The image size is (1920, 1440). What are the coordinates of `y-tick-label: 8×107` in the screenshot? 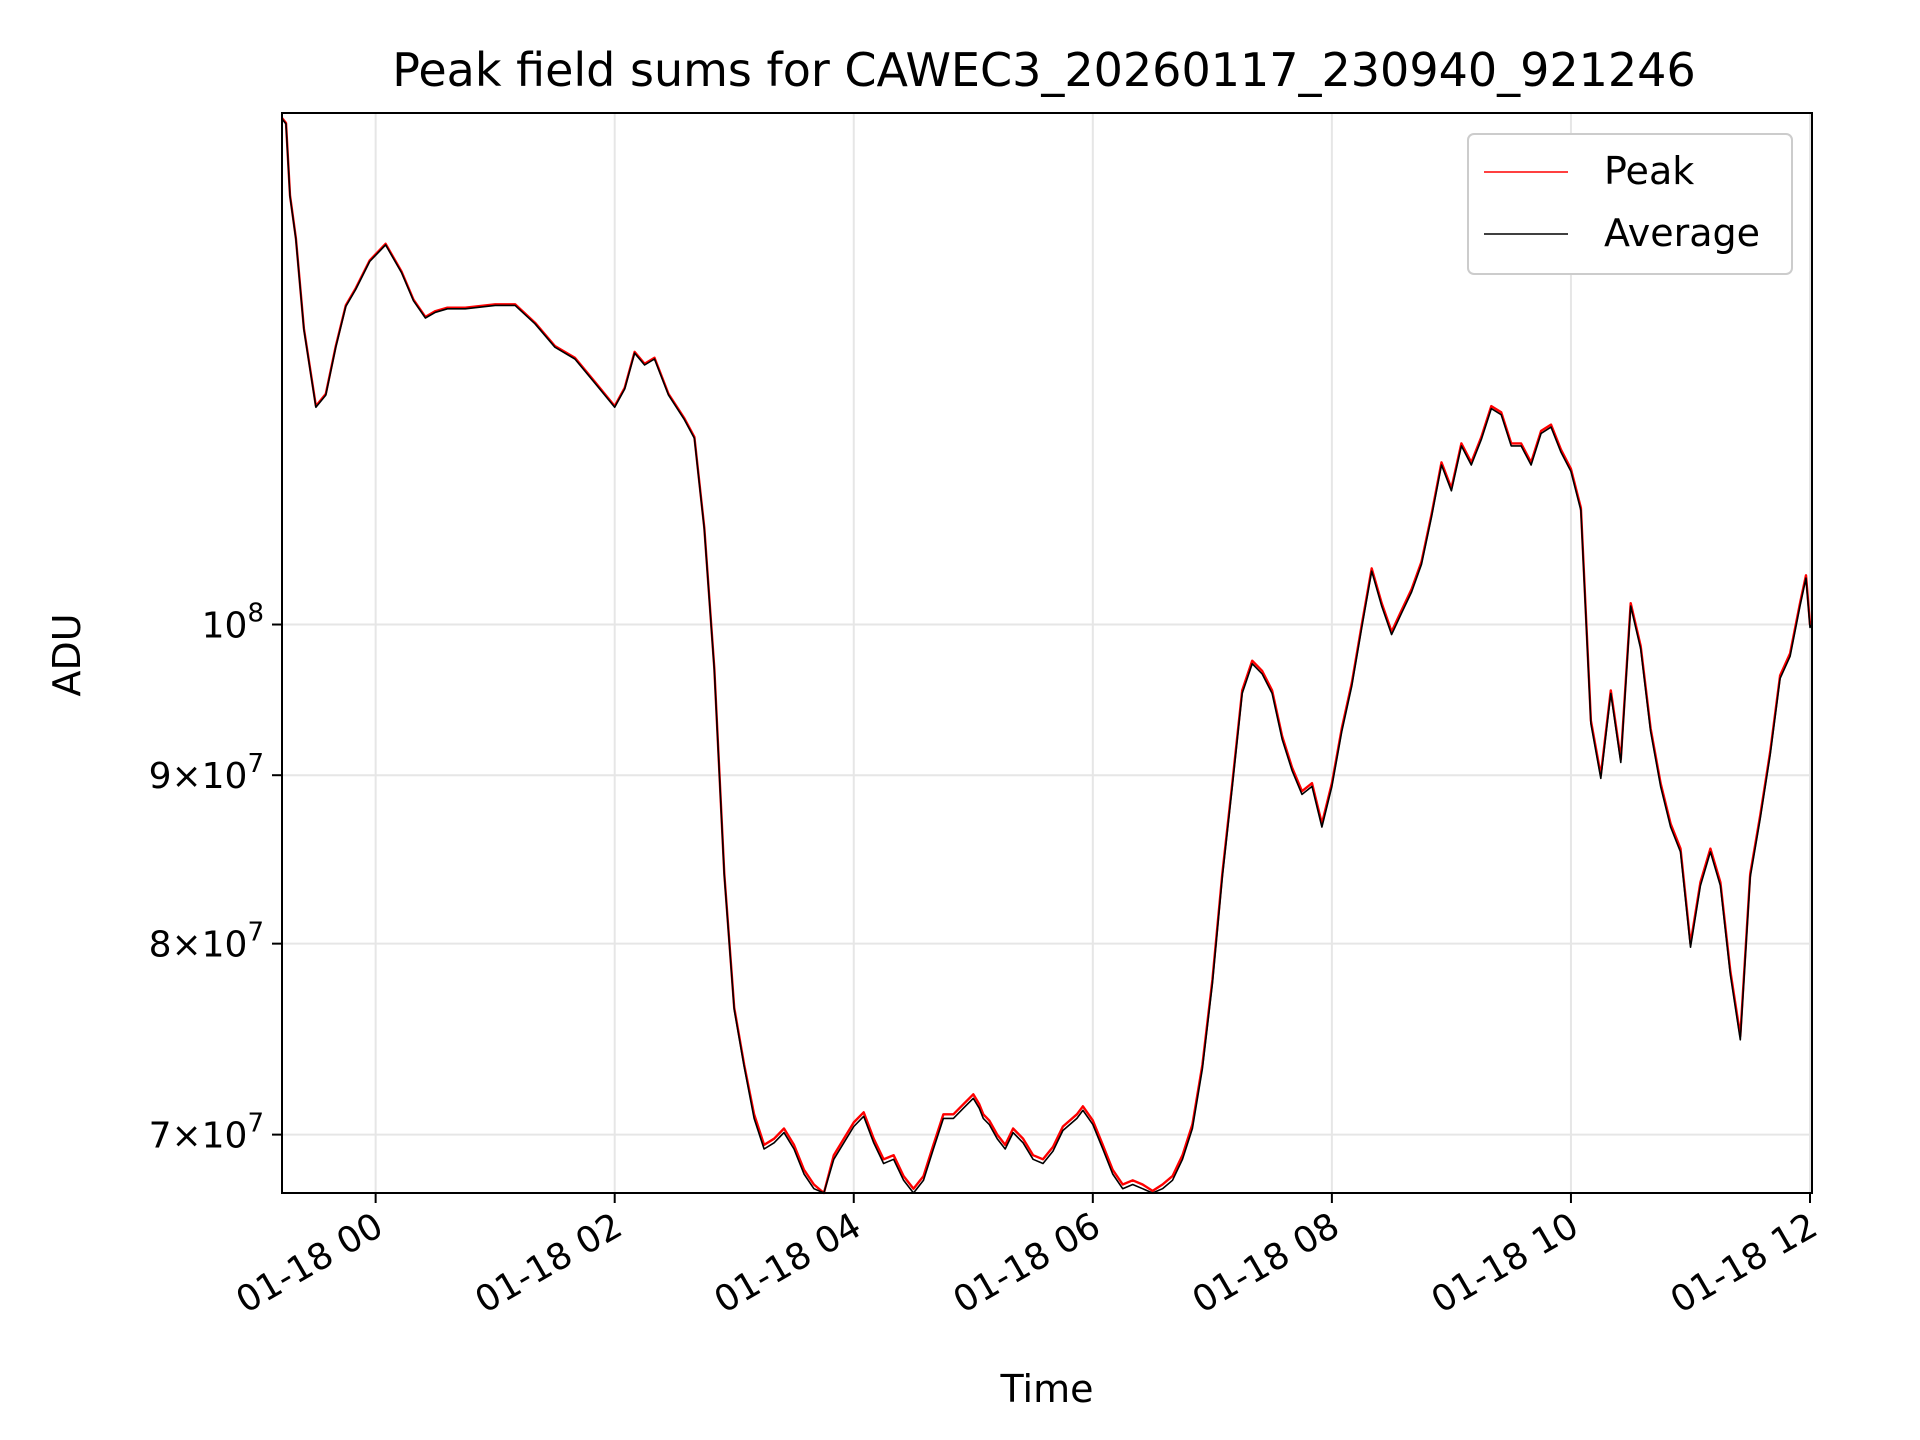 It's located at (206, 942).